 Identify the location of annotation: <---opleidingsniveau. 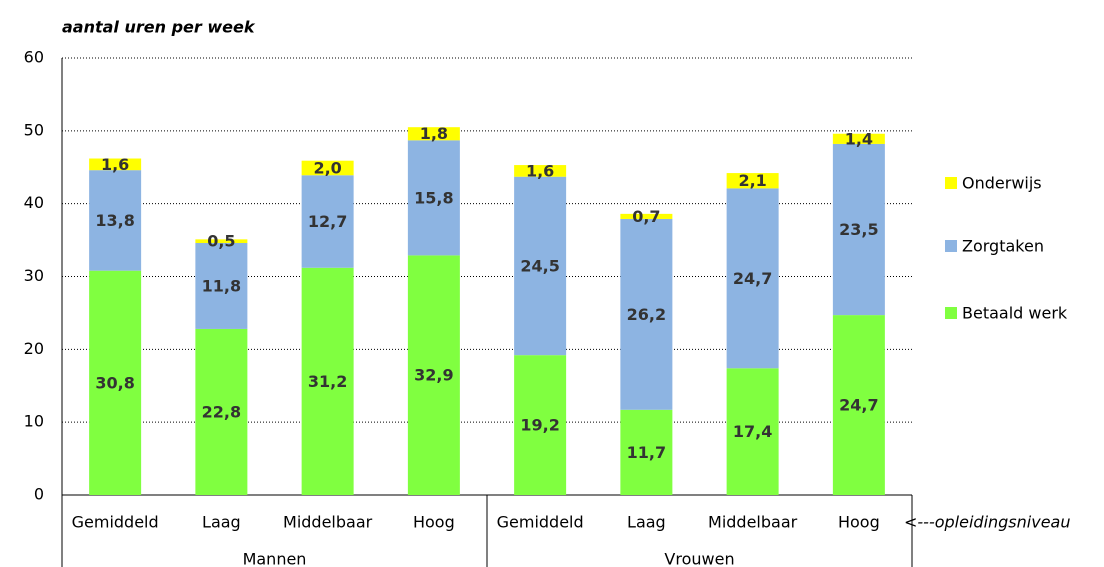
(987, 522).